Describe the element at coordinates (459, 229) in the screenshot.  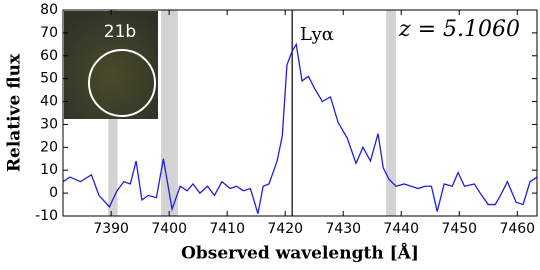
I see `x-tick-label: 7450` at that location.